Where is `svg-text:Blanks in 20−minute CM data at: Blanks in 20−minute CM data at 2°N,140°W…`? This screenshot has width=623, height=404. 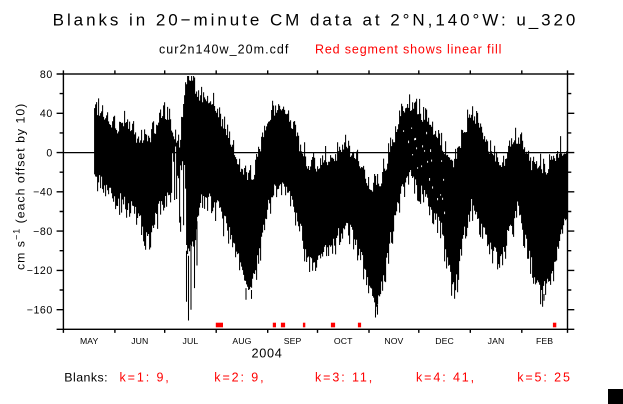 svg-text:Blanks in 20−minute CM data at: Blanks in 20−minute CM data at 2°N,140°W… is located at coordinates (316, 19).